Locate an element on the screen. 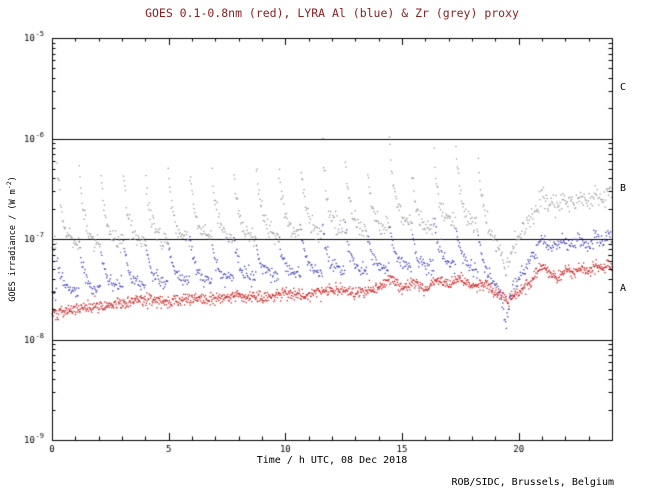  flare-class-label-a: A is located at coordinates (623, 289).